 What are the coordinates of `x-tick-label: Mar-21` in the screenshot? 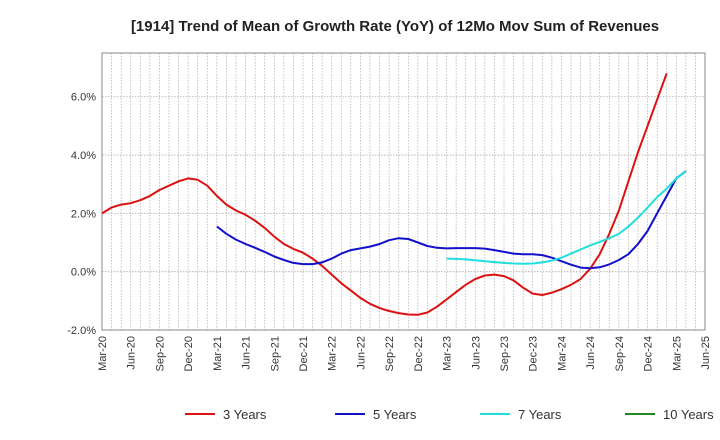 It's located at (218, 353).